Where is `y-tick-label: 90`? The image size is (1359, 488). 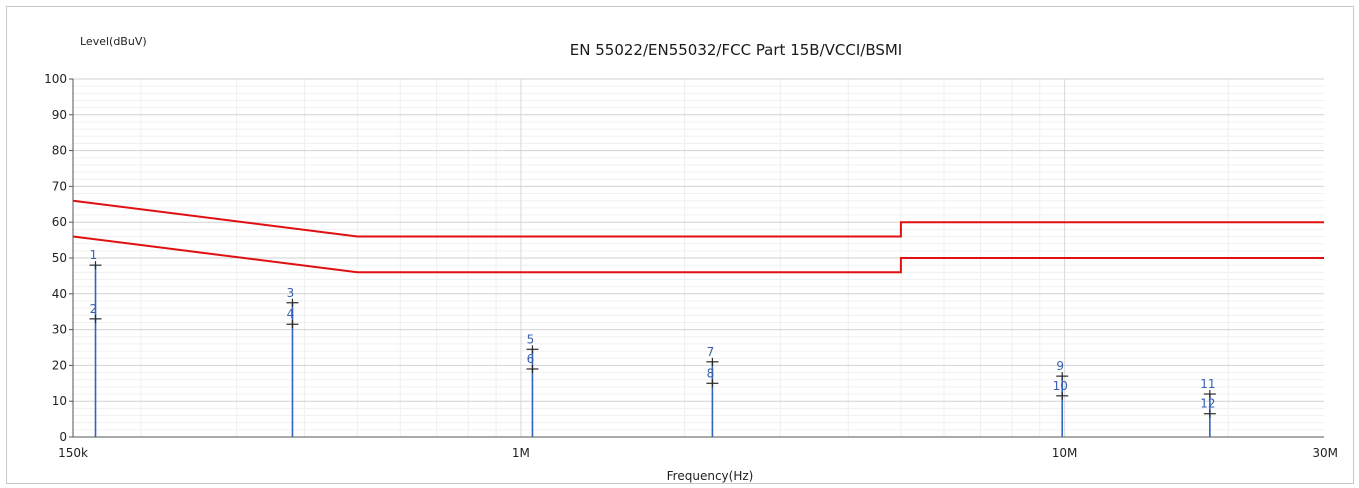
y-tick-label: 90 is located at coordinates (59, 115).